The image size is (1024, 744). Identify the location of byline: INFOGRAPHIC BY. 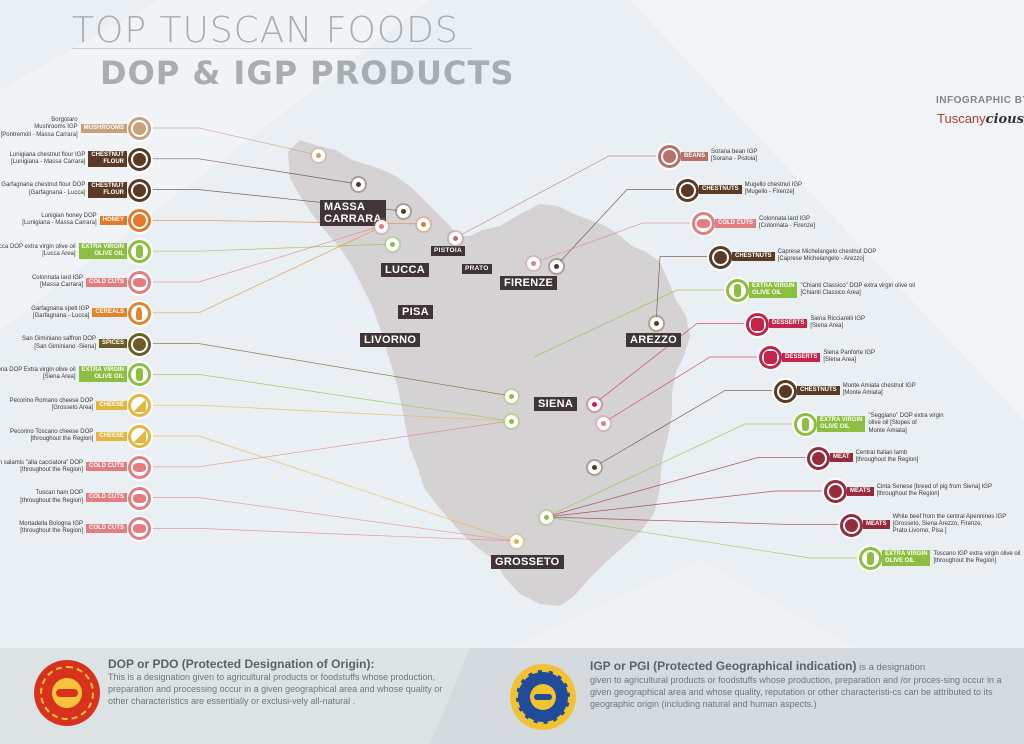
(980, 100).